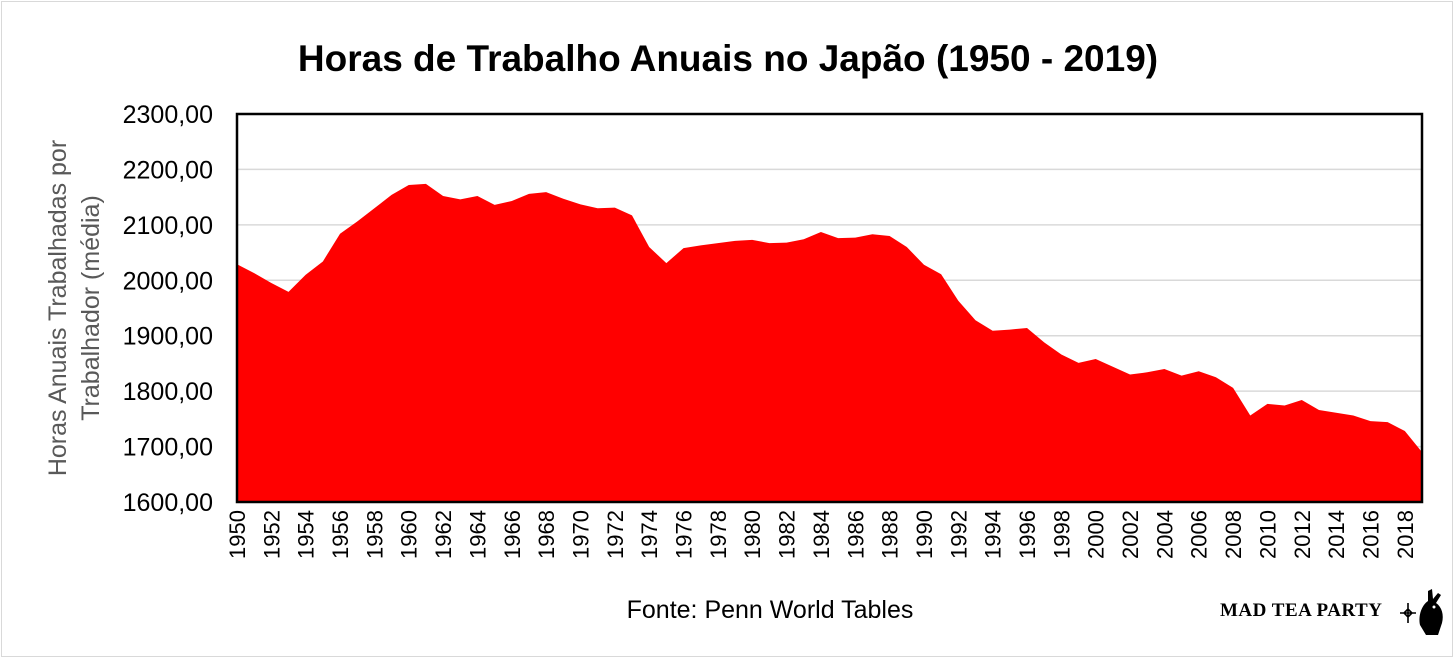  Describe the element at coordinates (1027, 534) in the screenshot. I see `x-tick-label: 1996` at that location.